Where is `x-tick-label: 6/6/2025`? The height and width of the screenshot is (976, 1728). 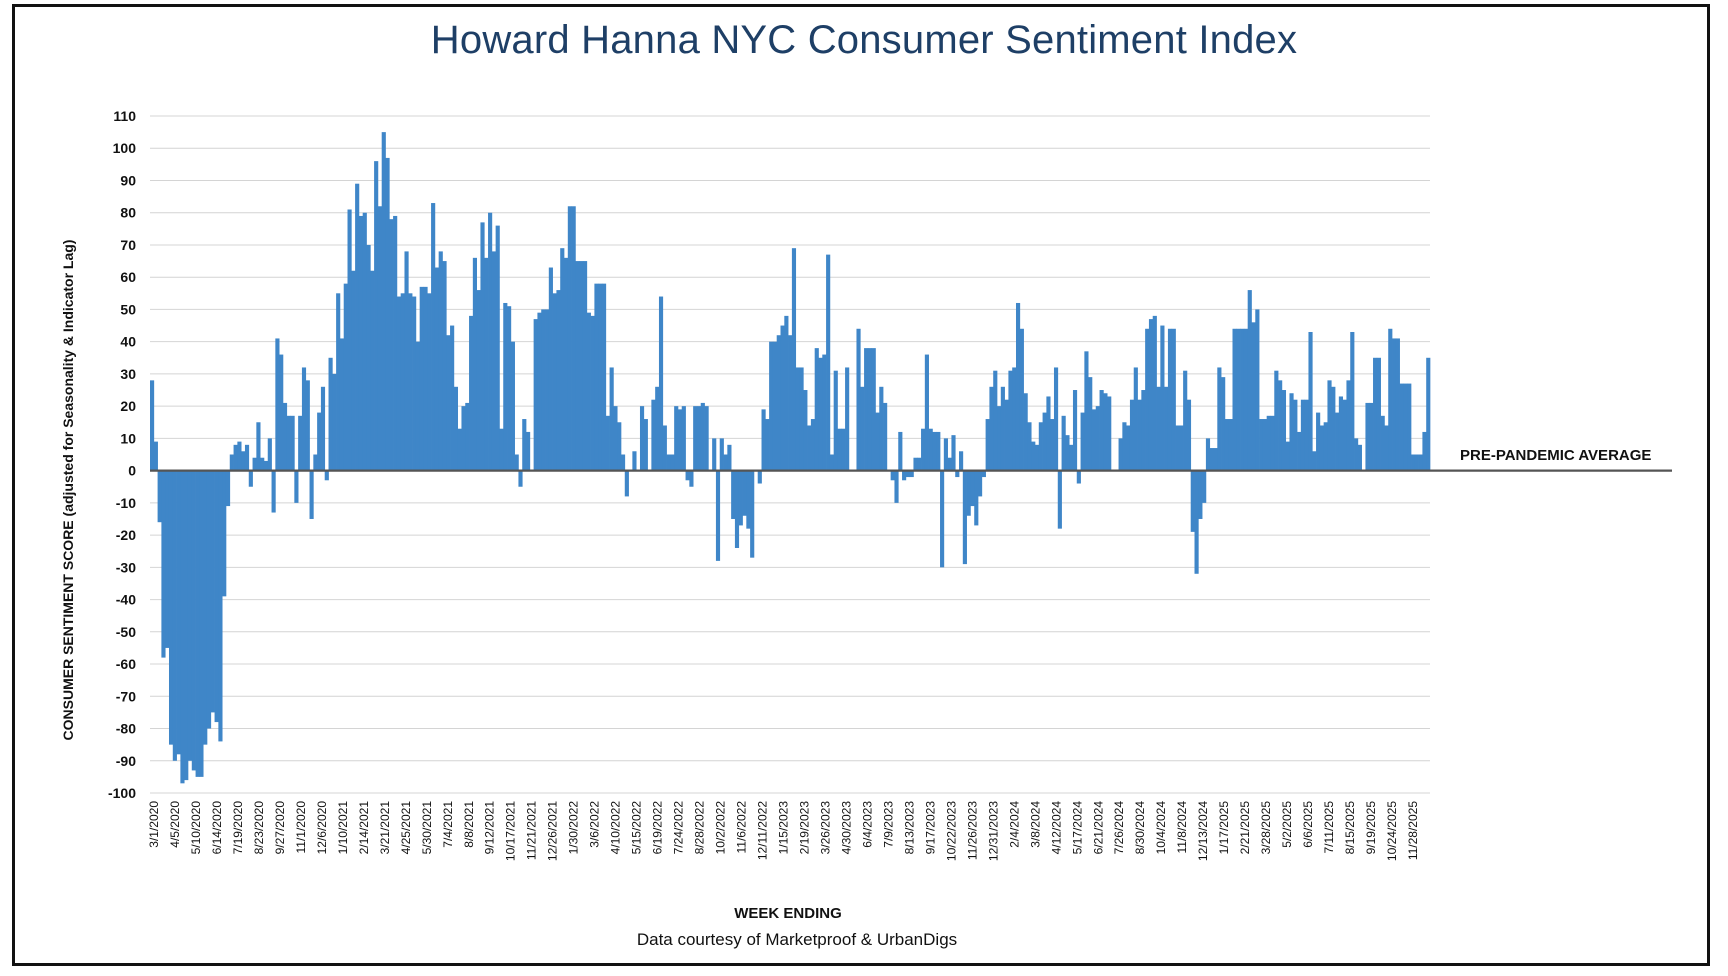 x-tick-label: 6/6/2025 is located at coordinates (1308, 824).